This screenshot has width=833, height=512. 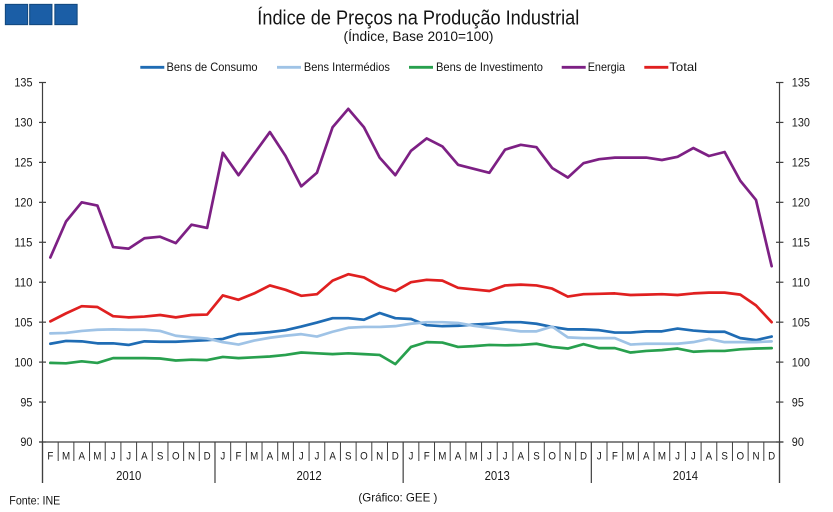 I want to click on svg-text: 2012, so click(x=309, y=476).